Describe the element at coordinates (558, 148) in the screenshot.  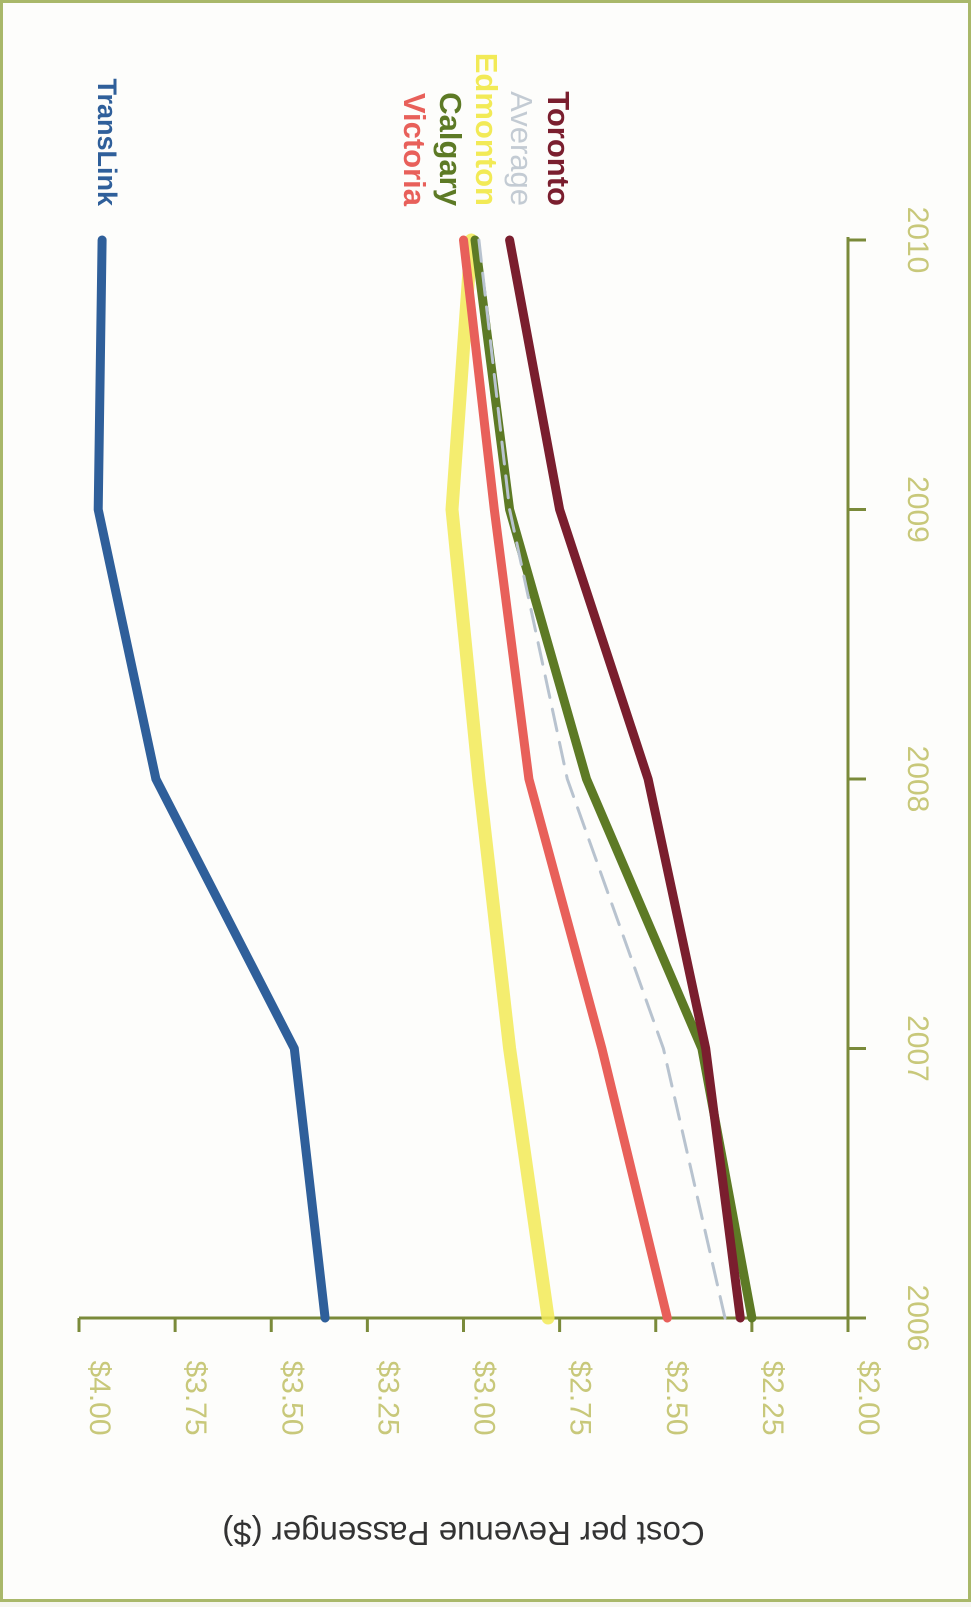
I see `series-label: Toronto` at that location.